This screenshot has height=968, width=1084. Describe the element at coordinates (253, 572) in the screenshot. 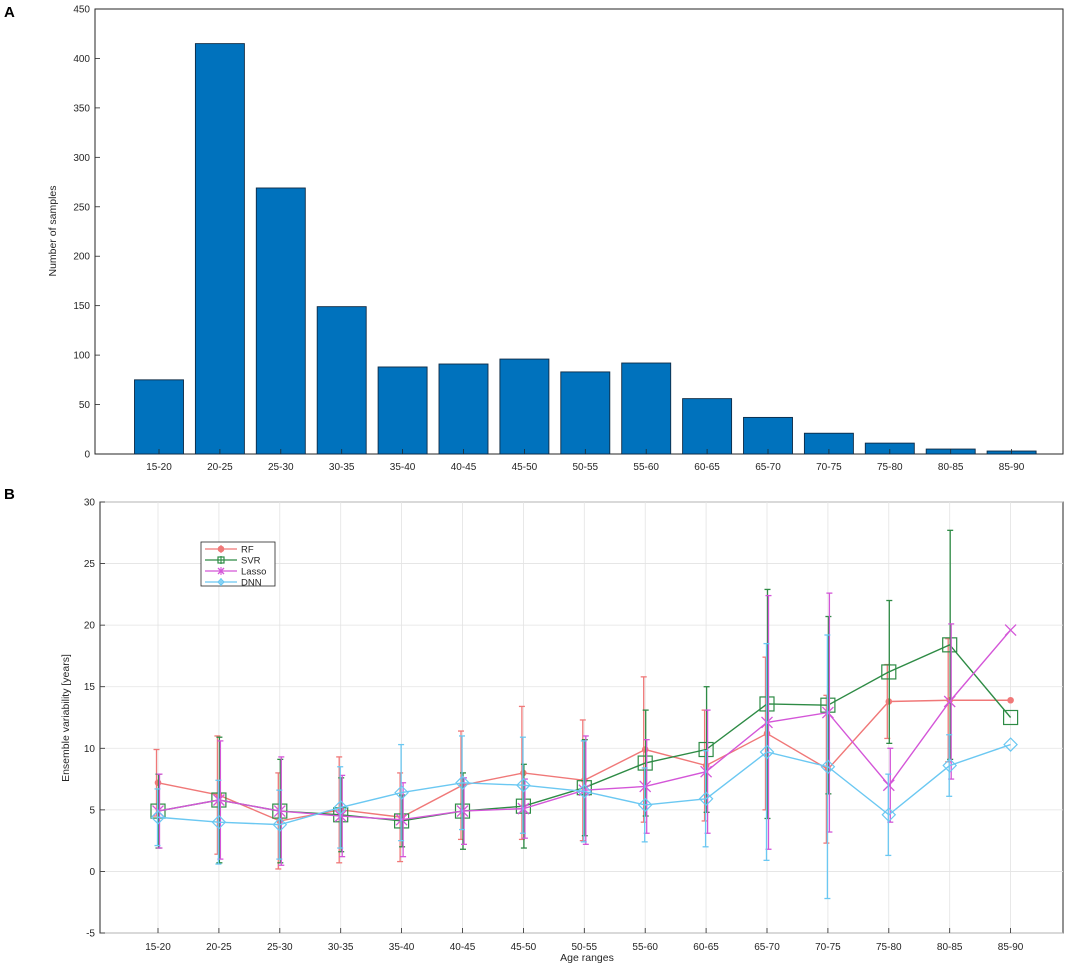

I see `legend-label: Lasso` at that location.